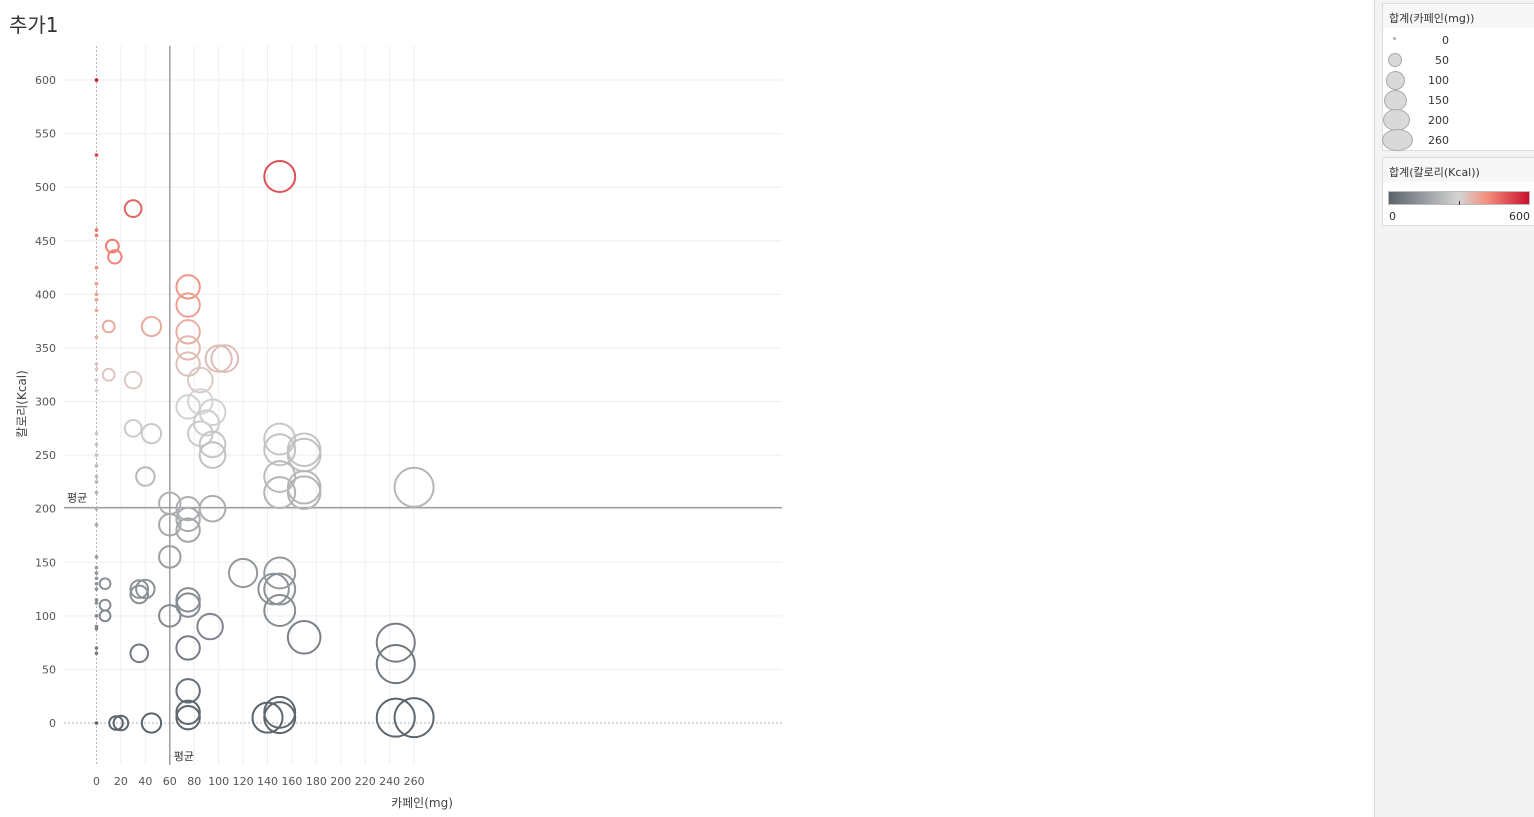  What do you see at coordinates (389, 781) in the screenshot?
I see `x-tick-label: 240` at bounding box center [389, 781].